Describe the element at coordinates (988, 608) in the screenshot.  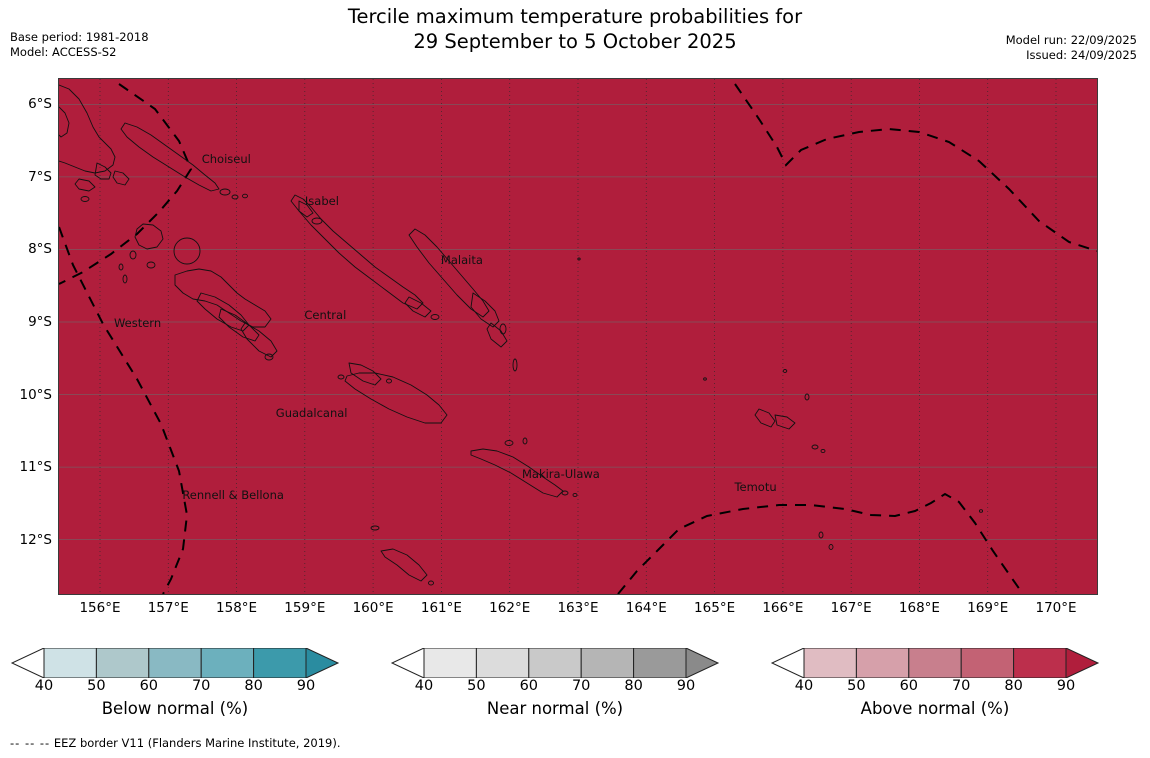
I see `longitude-tick-label: 169°E` at that location.